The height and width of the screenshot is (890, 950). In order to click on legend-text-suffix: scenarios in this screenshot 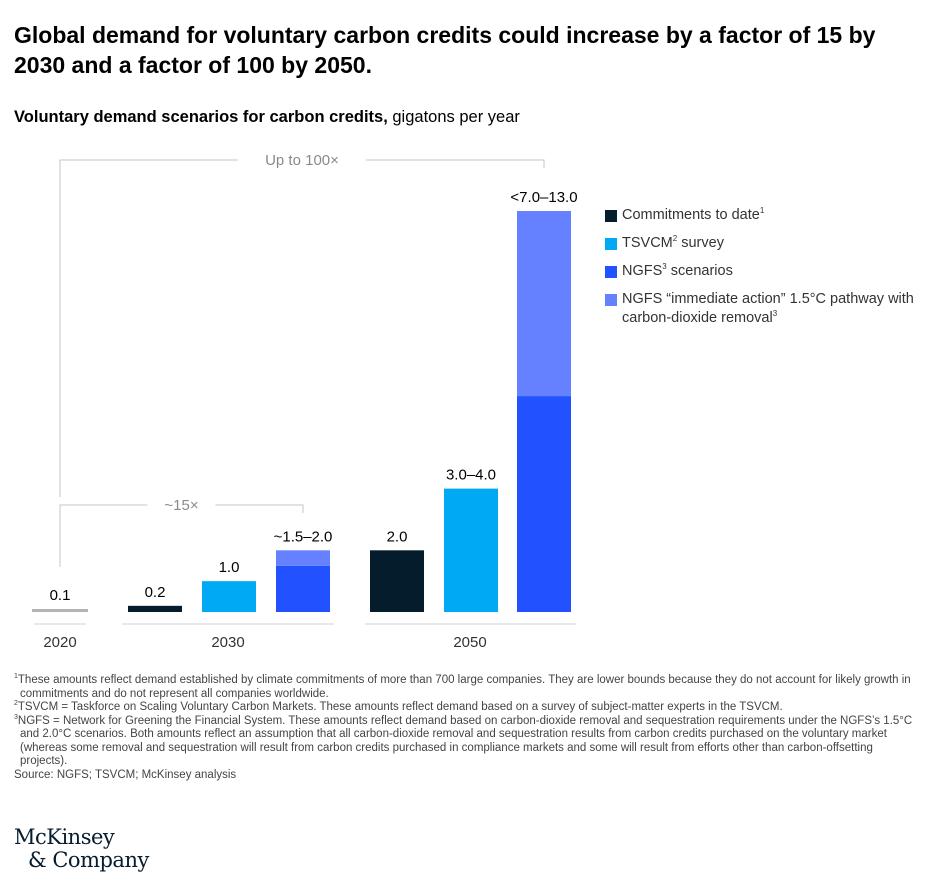, I will do `click(699, 271)`.